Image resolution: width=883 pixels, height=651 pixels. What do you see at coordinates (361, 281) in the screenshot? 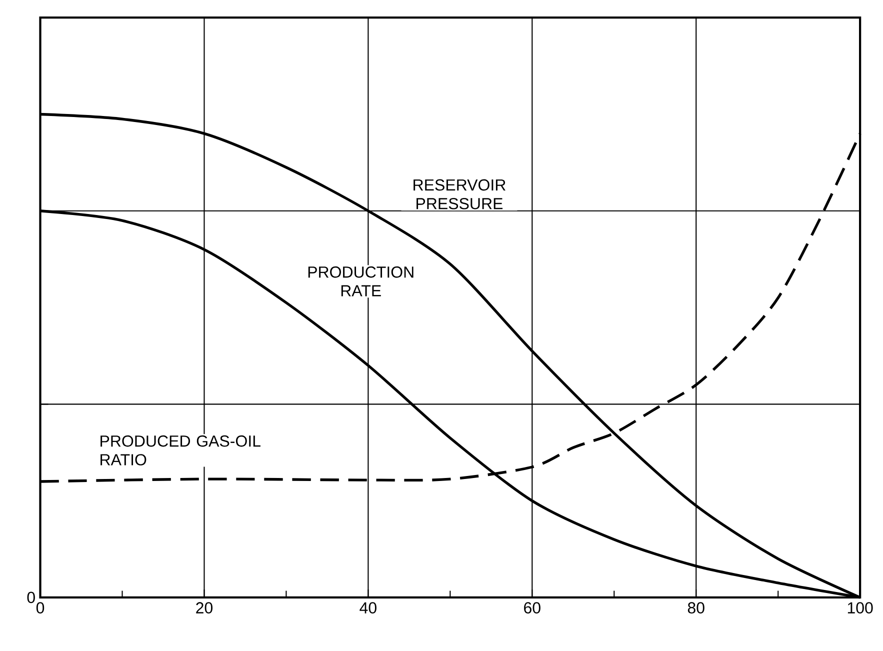
I see `series-label: PRODUCTION RATE` at bounding box center [361, 281].